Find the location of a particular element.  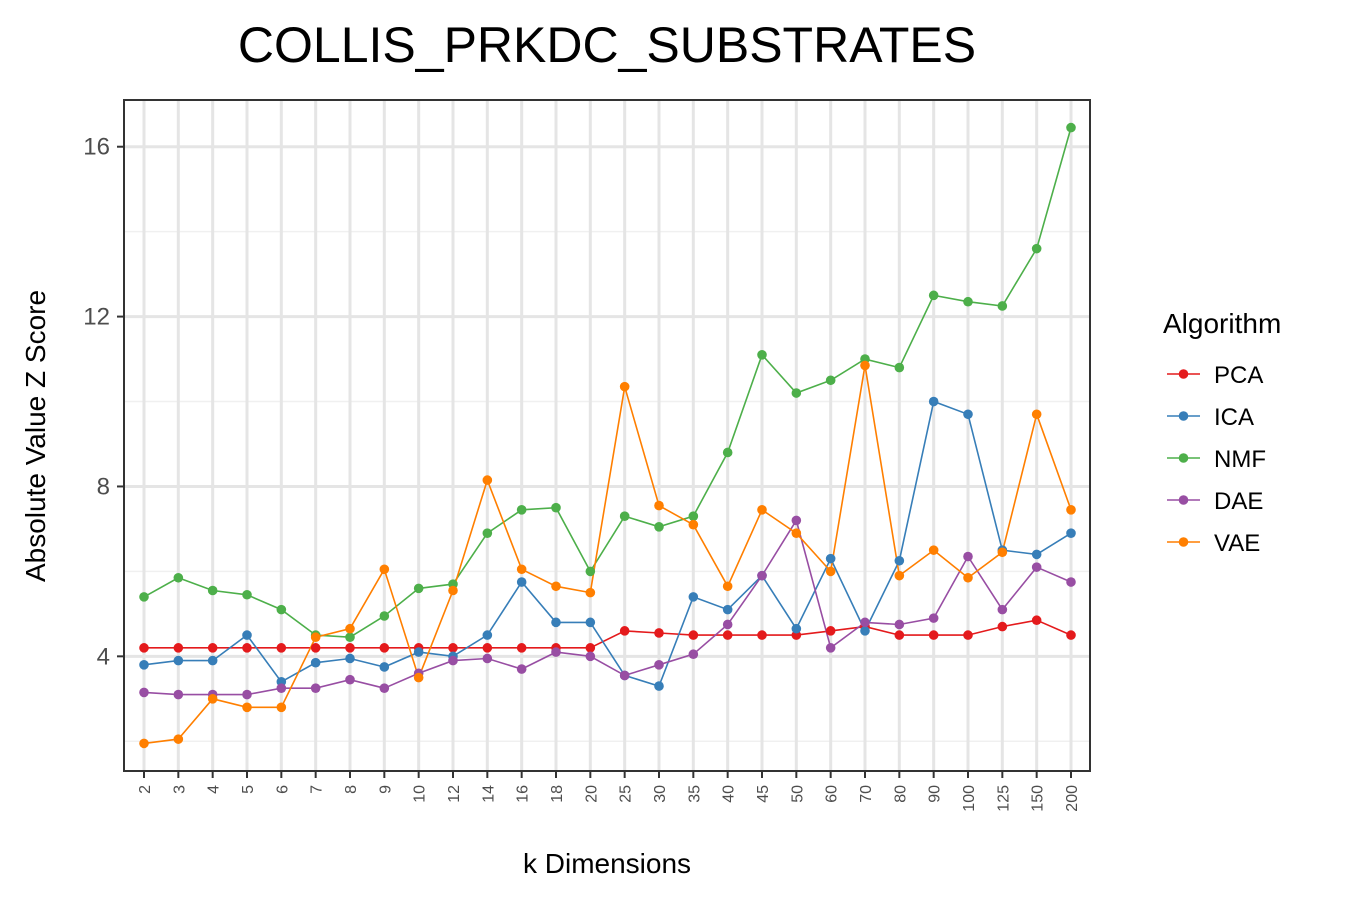

x-tick-label: 5 is located at coordinates (248, 789).